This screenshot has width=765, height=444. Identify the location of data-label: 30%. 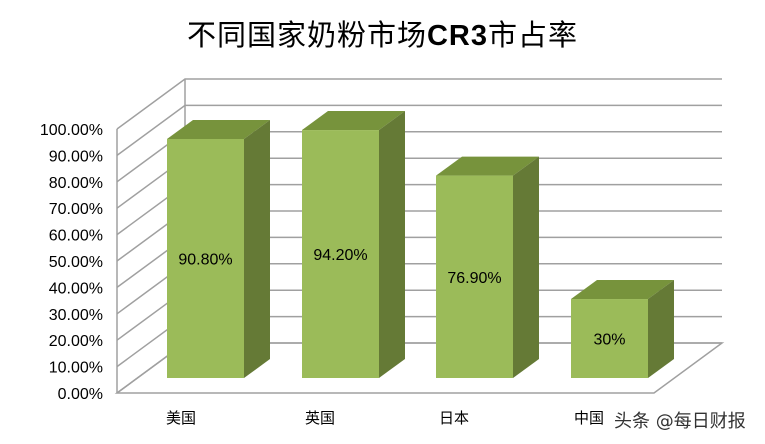
(609, 340).